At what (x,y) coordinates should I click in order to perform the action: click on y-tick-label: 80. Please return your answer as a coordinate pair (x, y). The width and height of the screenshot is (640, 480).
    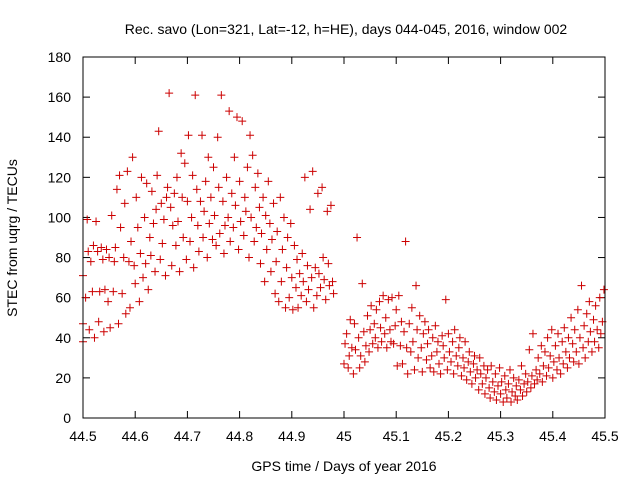
    Looking at the image, I should click on (63, 258).